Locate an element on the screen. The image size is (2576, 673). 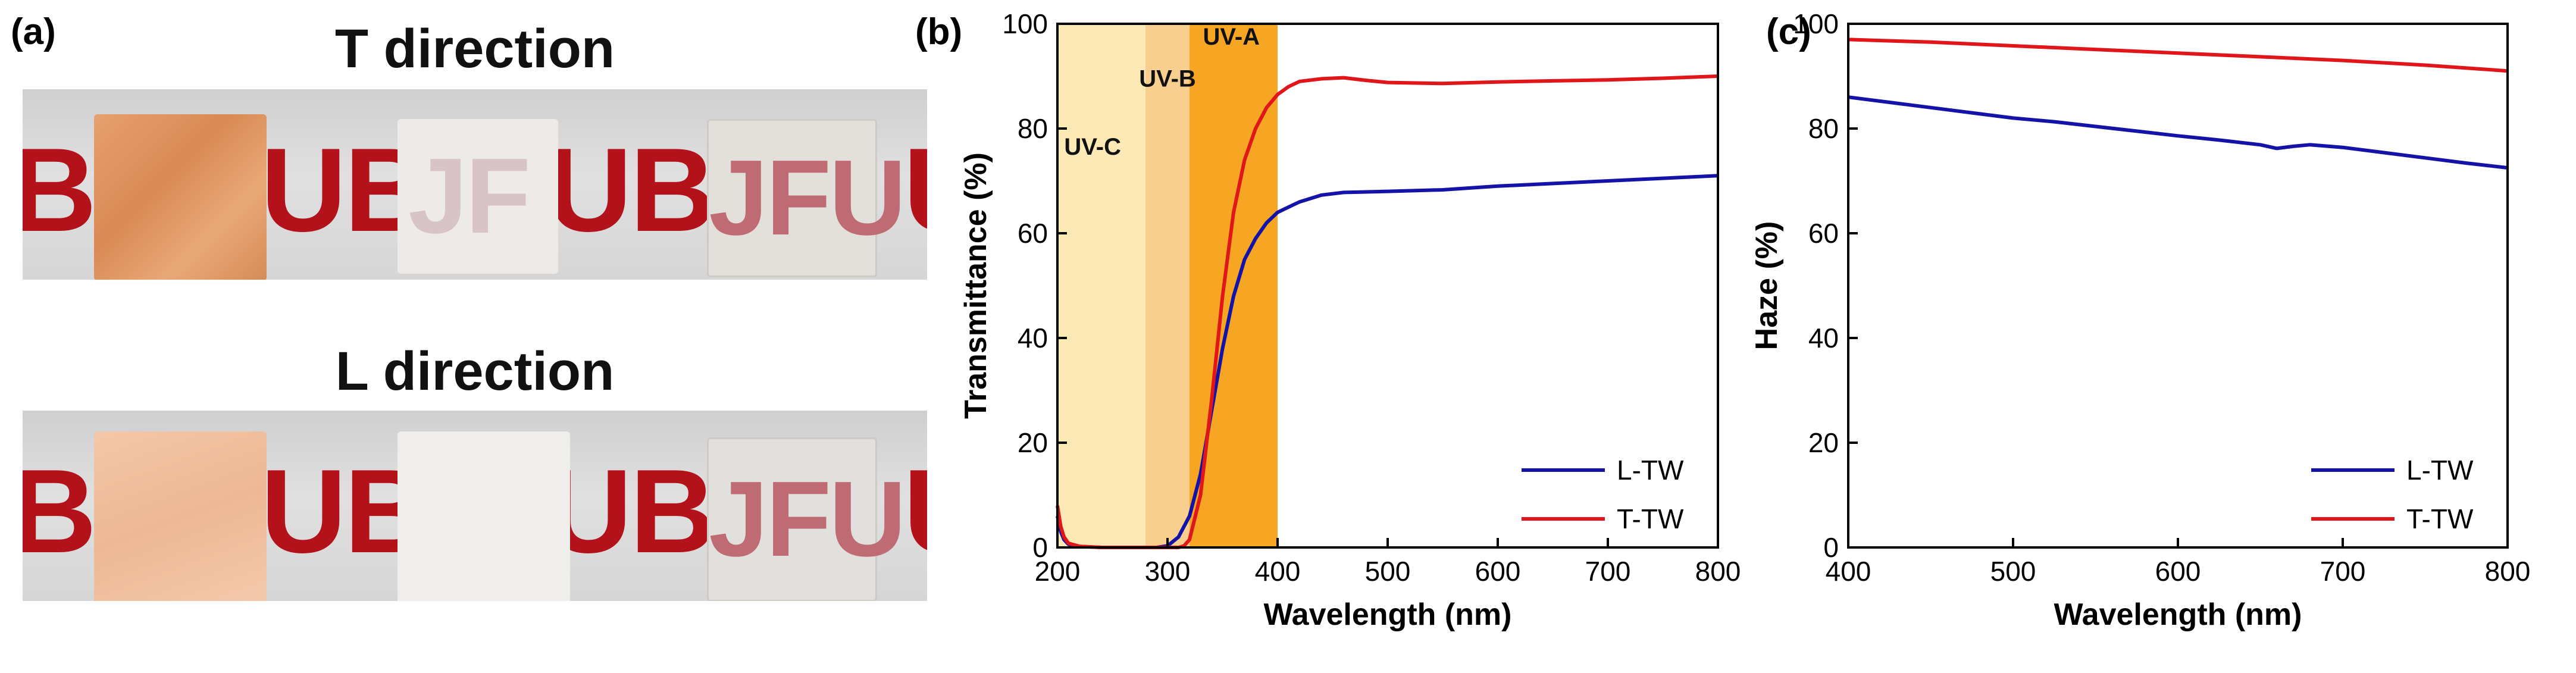
y-axis-label: Haze (%) is located at coordinates (1769, 285).